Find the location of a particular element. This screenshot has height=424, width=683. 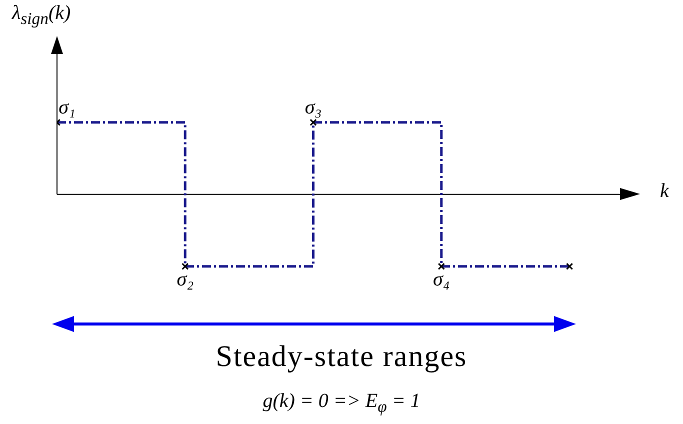

text: σ₁ is located at coordinates (67, 107).